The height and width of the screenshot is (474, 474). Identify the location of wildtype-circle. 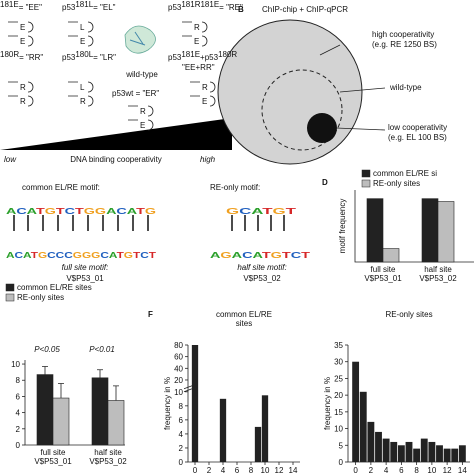
(302, 110).